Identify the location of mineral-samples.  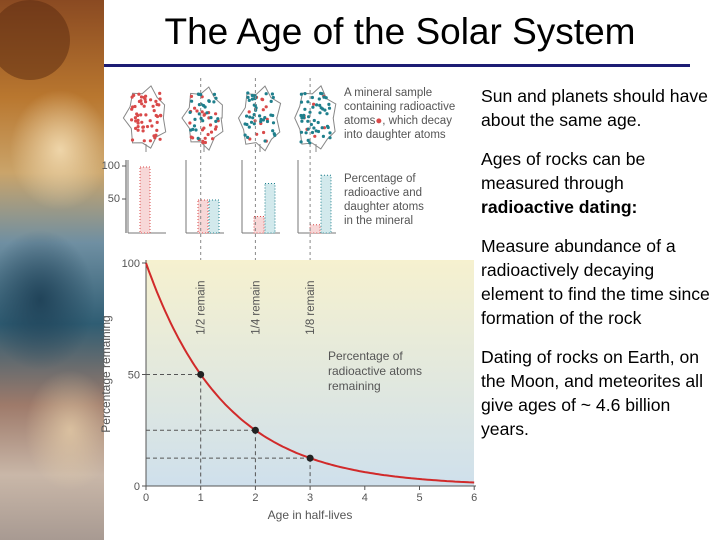
(229, 118).